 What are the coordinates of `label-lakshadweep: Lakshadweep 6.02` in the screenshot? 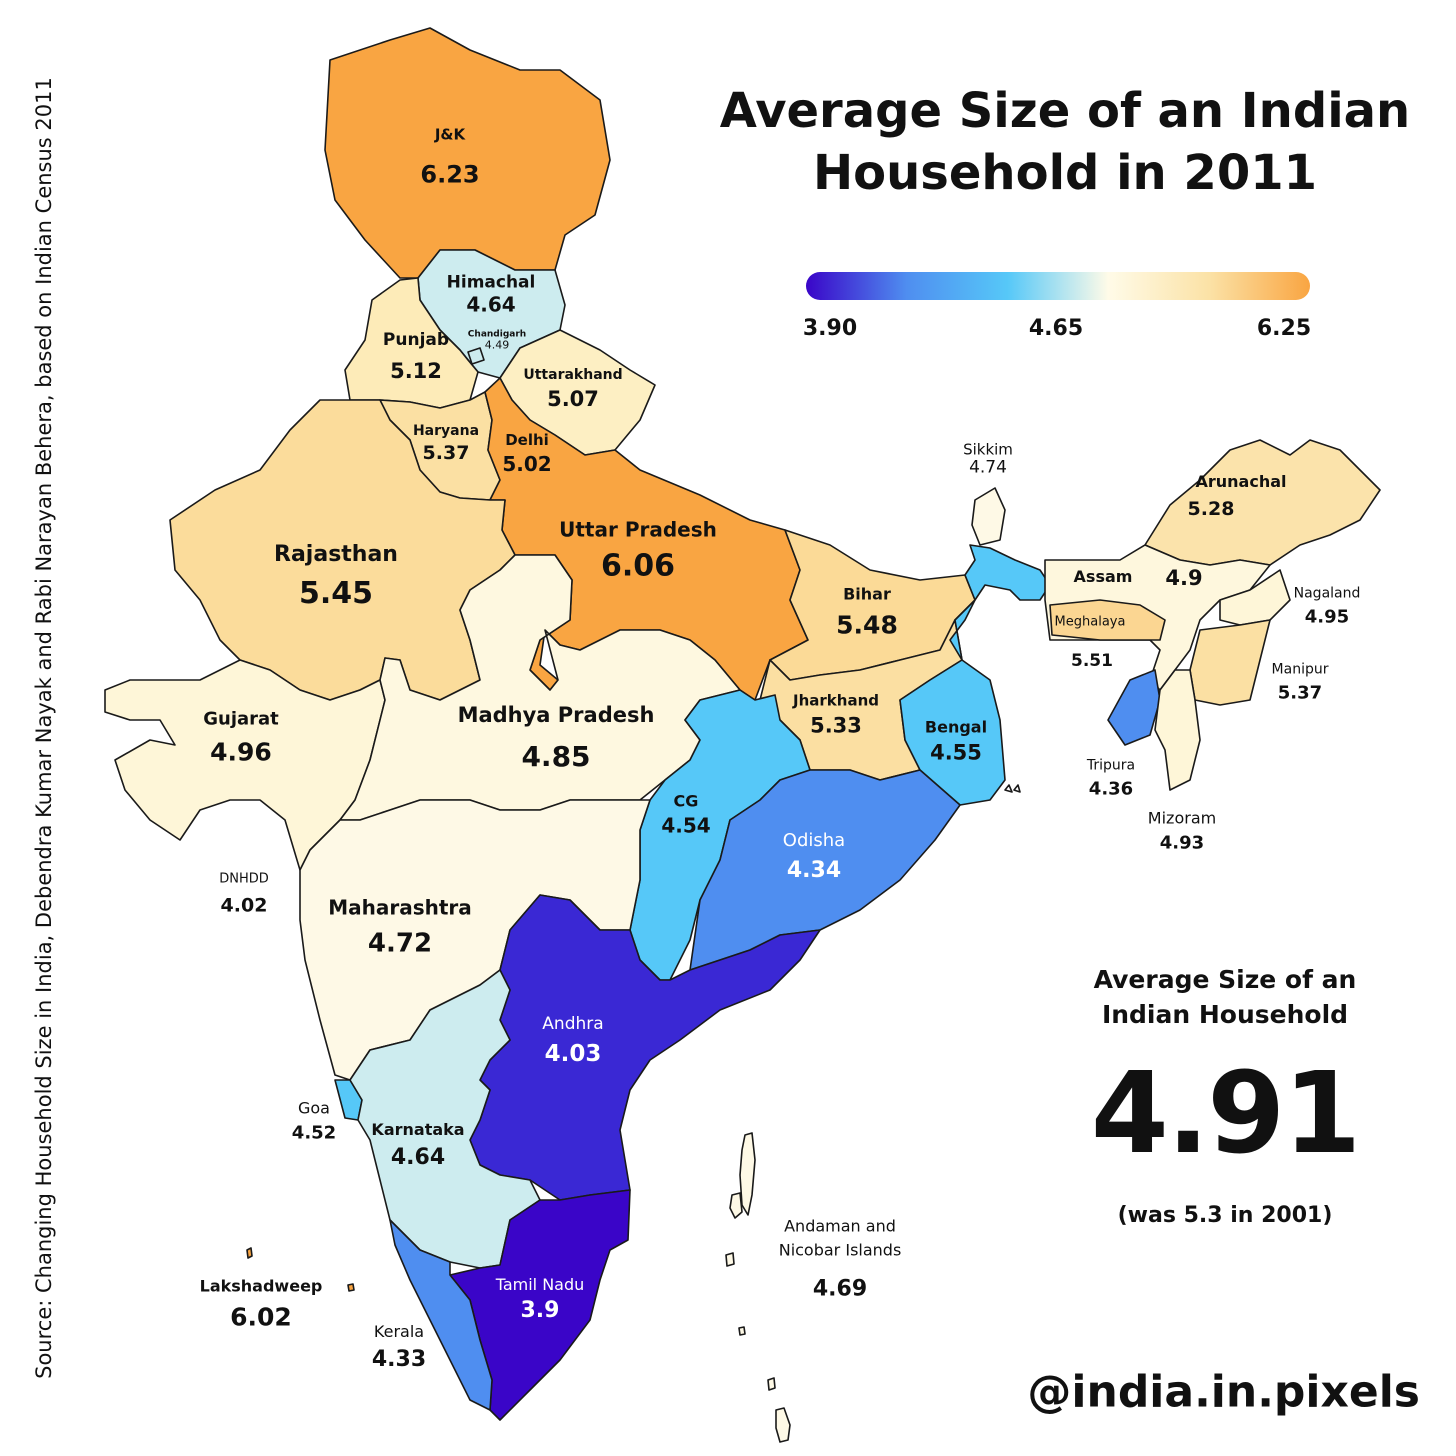 It's located at (261, 1304).